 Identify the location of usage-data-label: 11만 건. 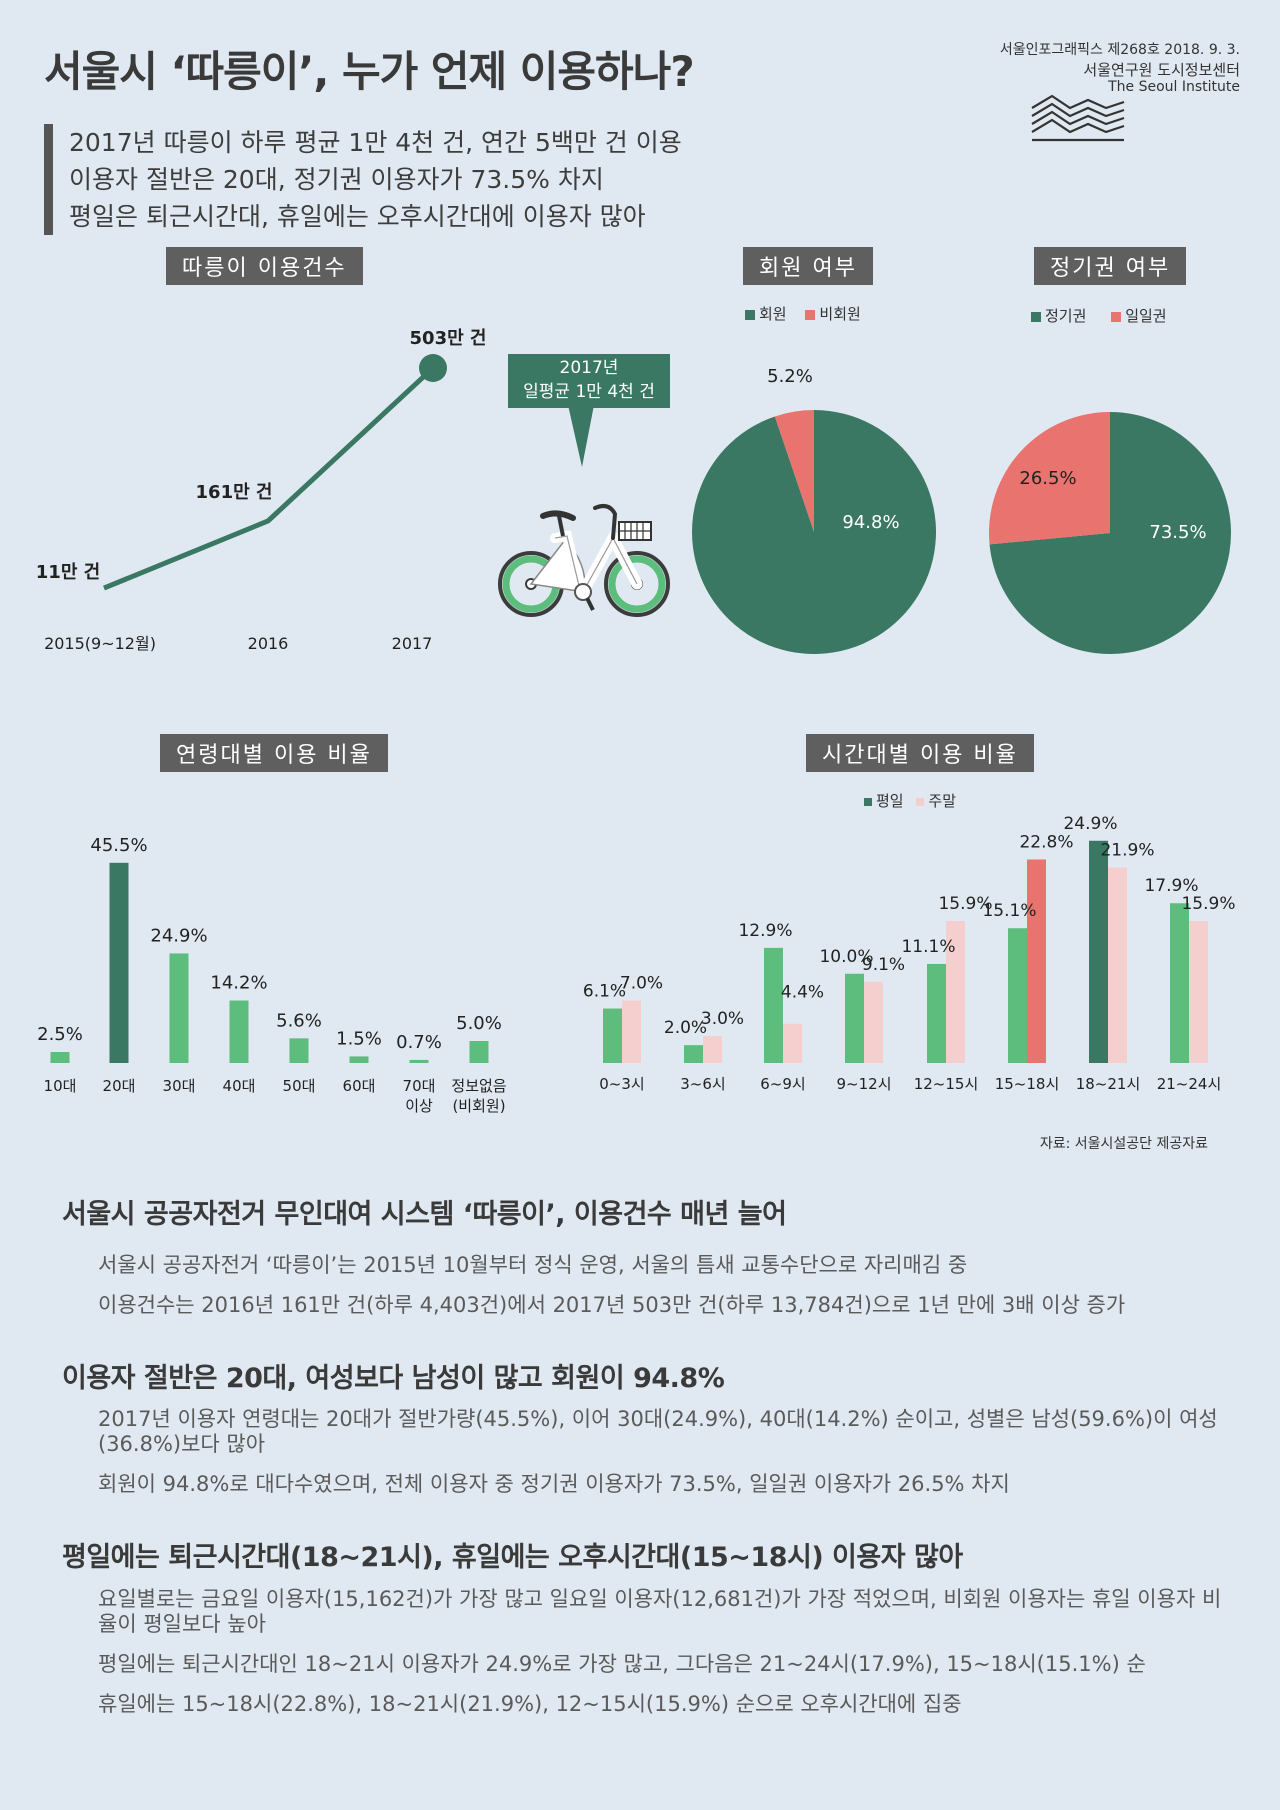
(68, 572).